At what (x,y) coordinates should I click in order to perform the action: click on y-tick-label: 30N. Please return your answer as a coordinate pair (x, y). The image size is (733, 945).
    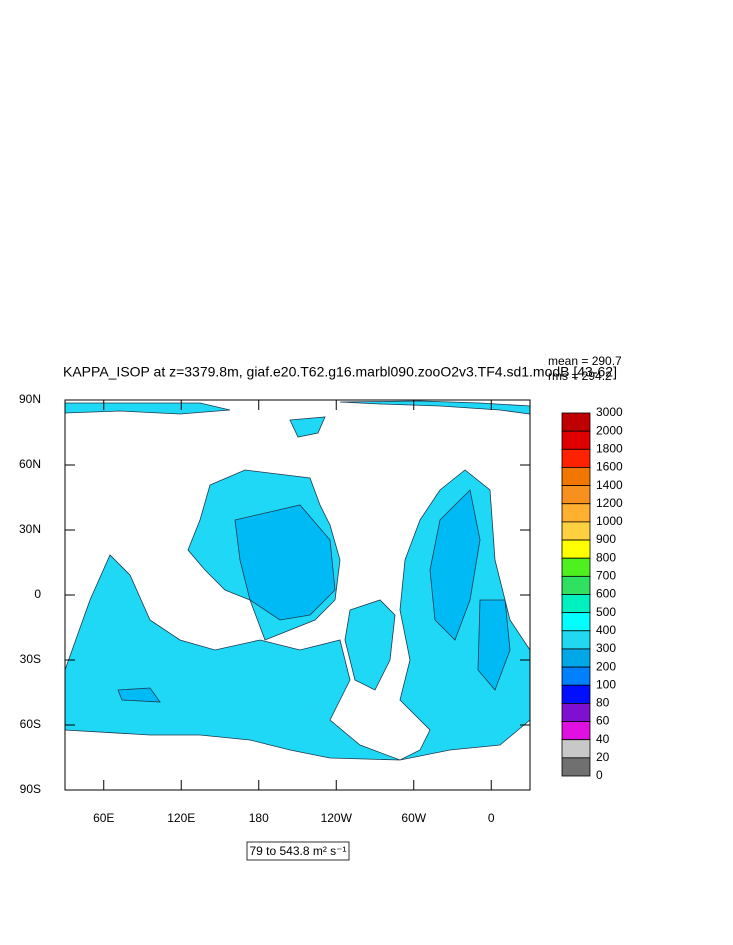
    Looking at the image, I should click on (30, 529).